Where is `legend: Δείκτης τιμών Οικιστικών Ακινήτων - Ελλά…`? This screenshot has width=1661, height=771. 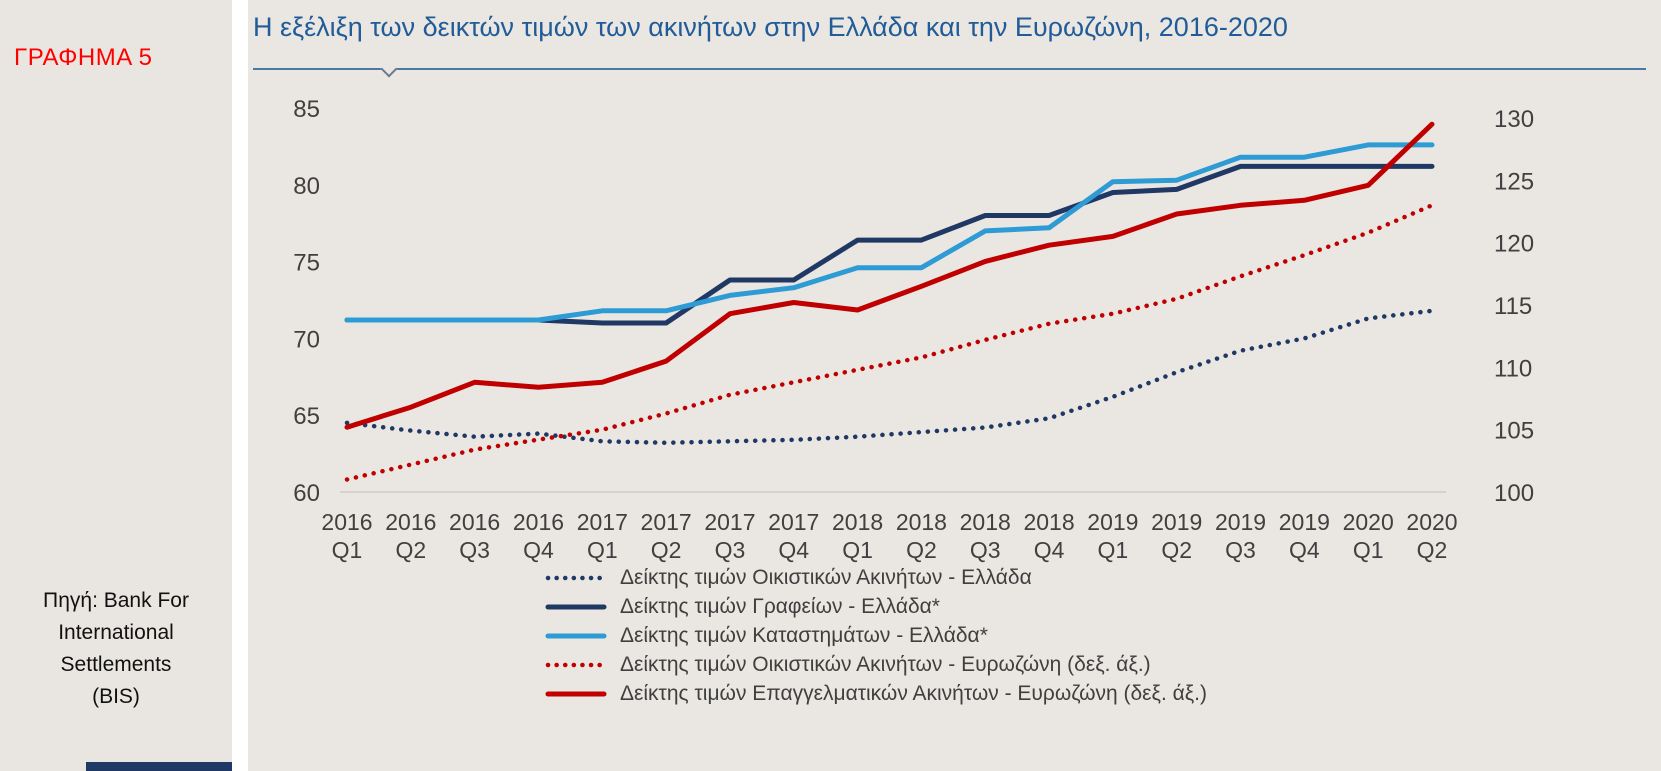
legend: Δείκτης τιμών Οικιστικών Ακινήτων - Ελλά… is located at coordinates (876, 635).